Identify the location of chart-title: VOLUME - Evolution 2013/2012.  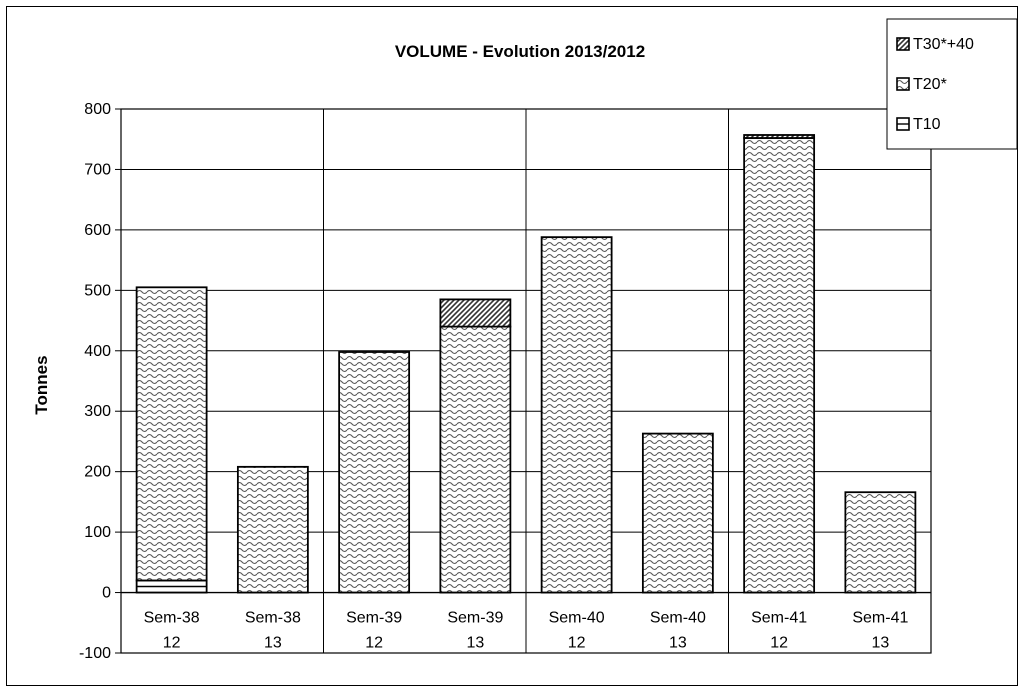
(520, 51).